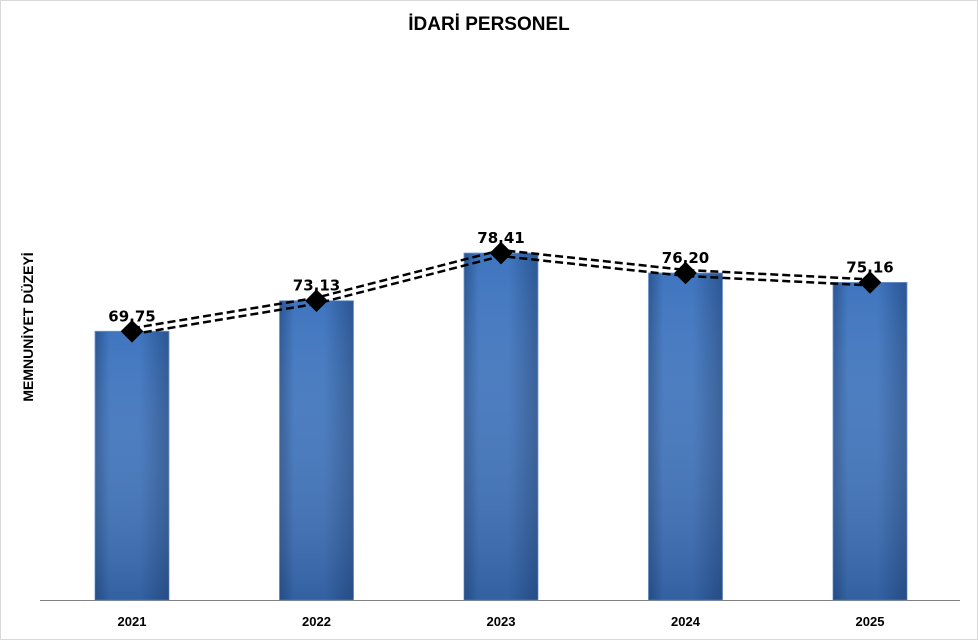 The image size is (978, 640). I want to click on x-tick-label: 2022, so click(316, 621).